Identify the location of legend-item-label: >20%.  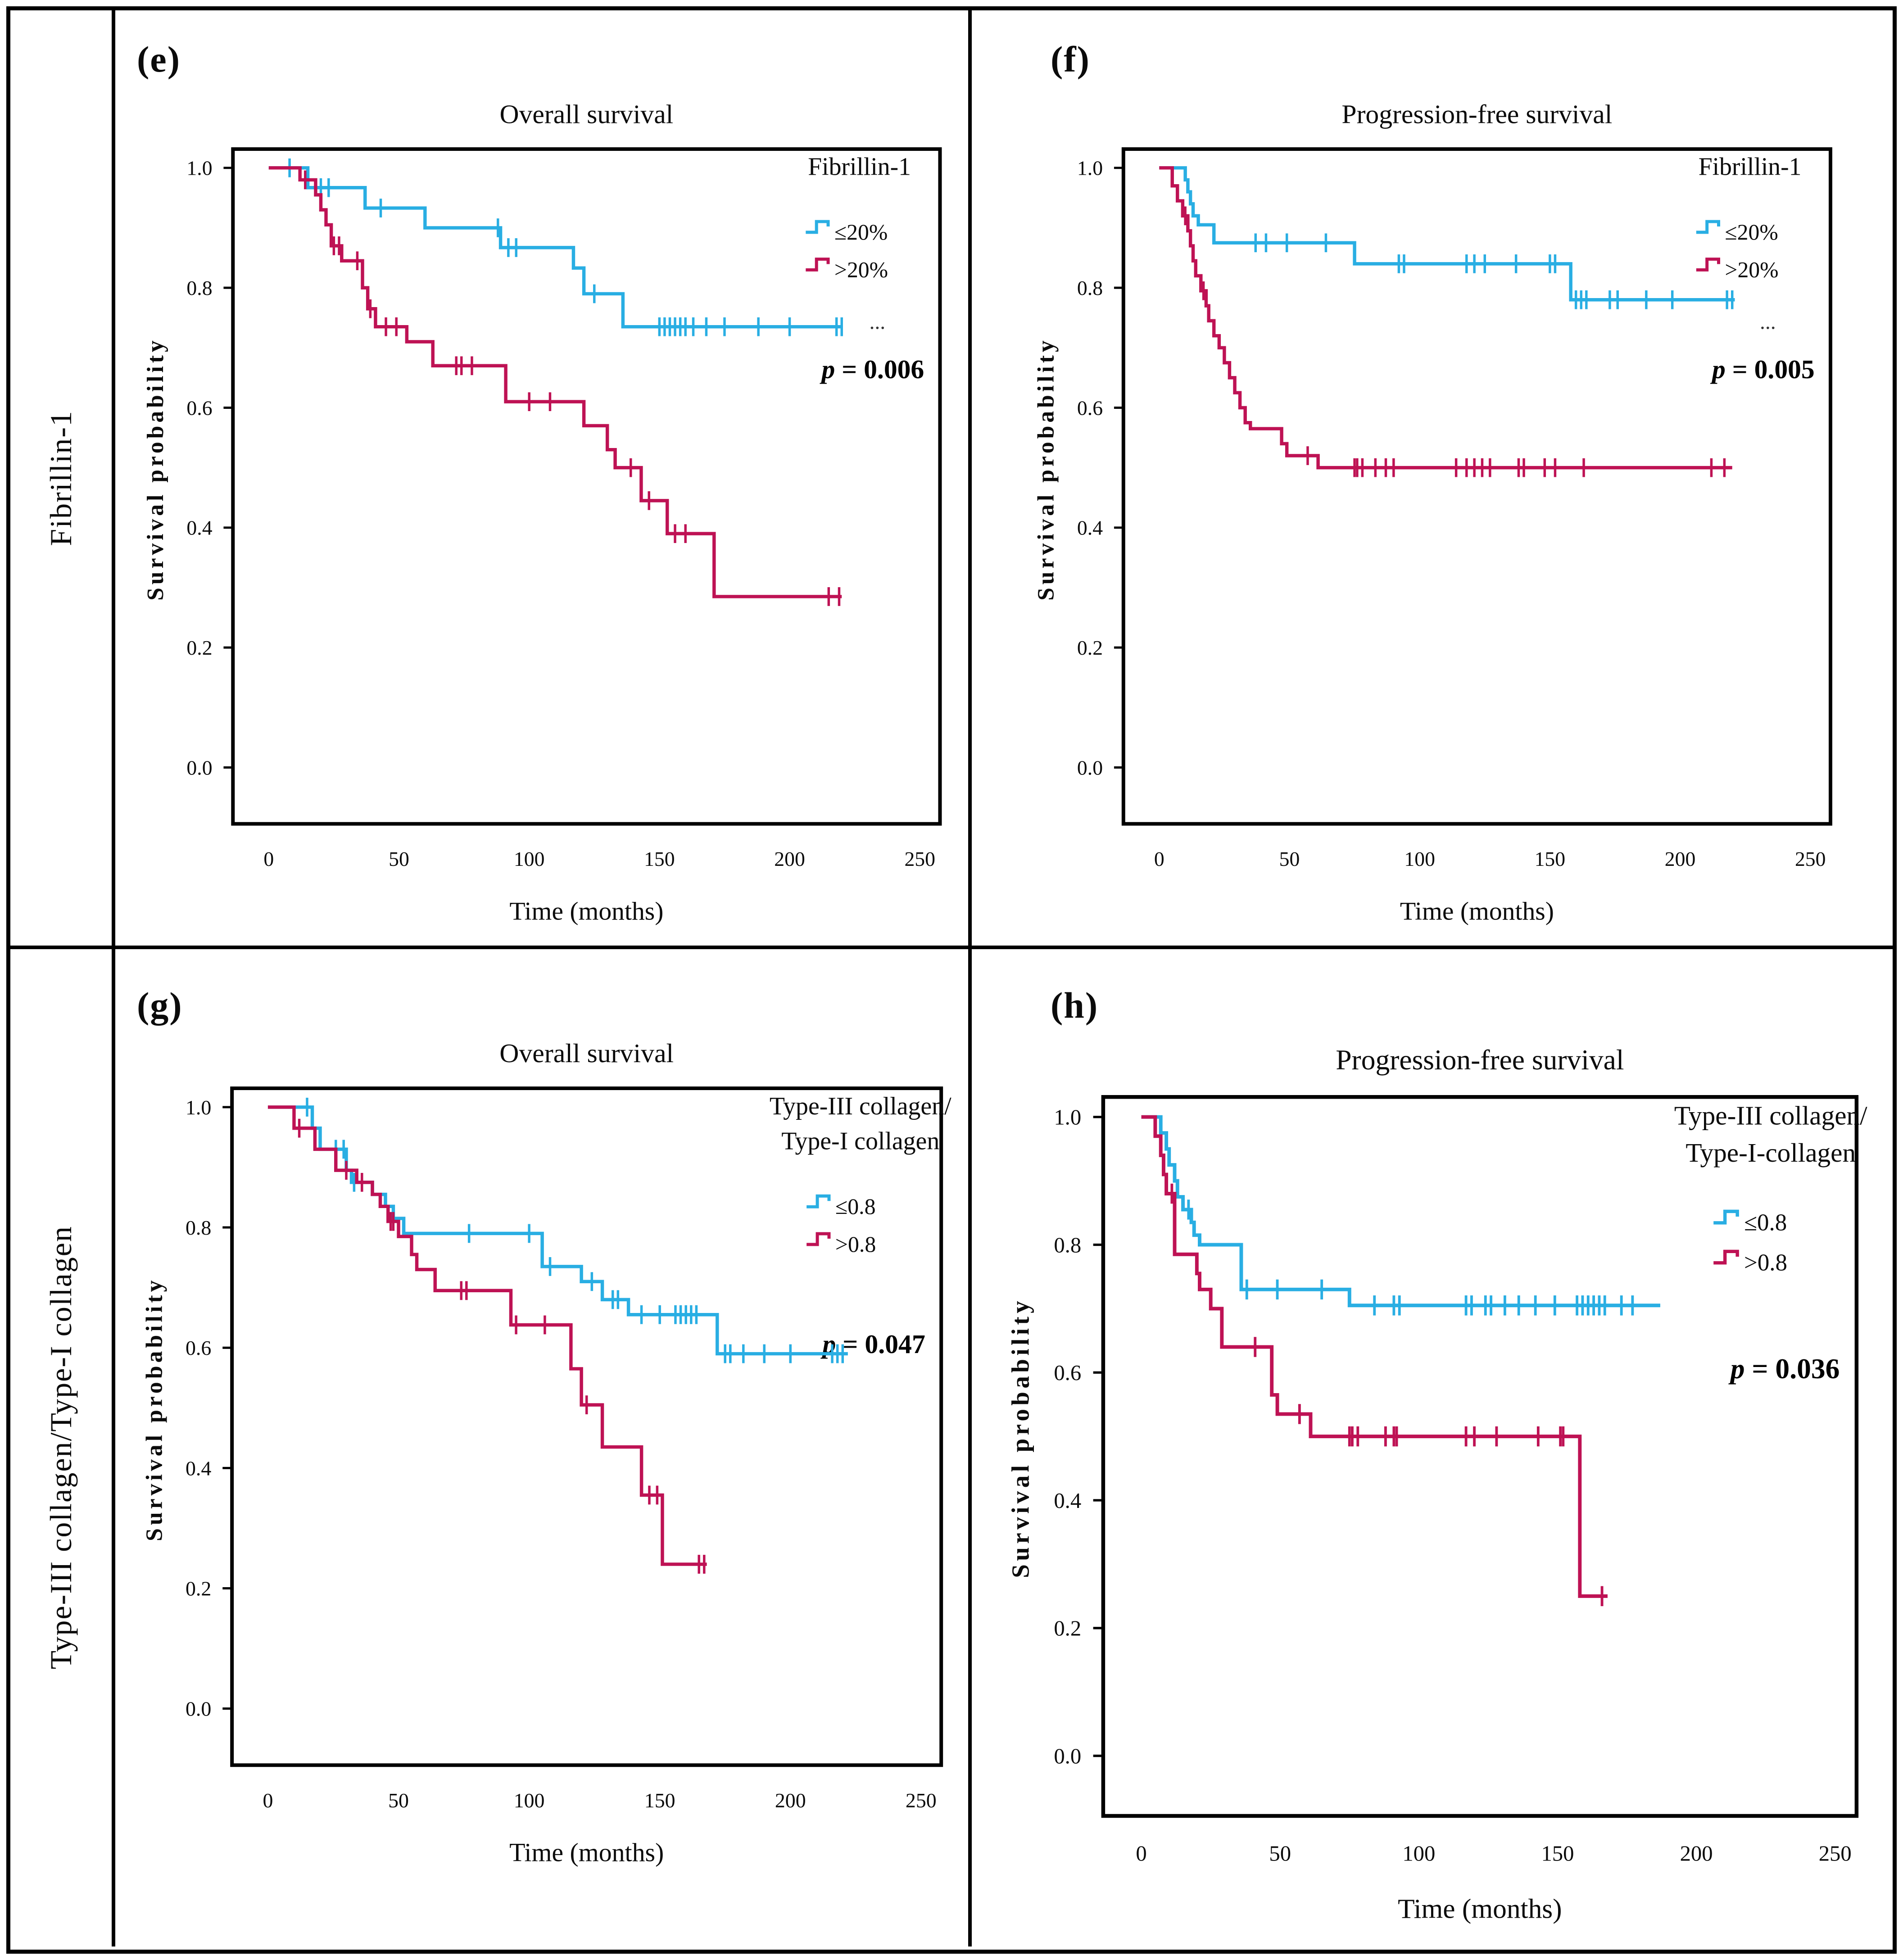
(861, 269).